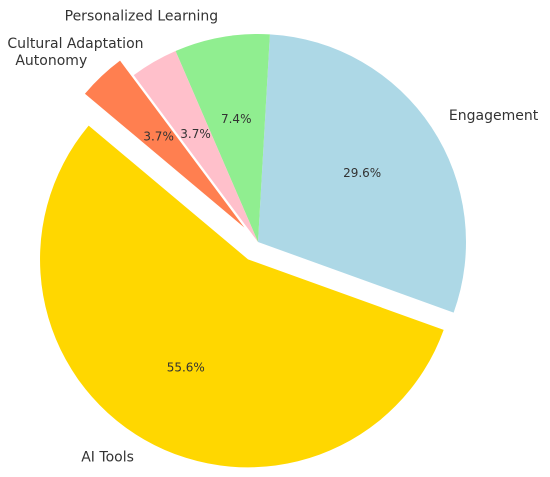  What do you see at coordinates (186, 368) in the screenshot?
I see `pct-label-ai-tools: 55.6%` at bounding box center [186, 368].